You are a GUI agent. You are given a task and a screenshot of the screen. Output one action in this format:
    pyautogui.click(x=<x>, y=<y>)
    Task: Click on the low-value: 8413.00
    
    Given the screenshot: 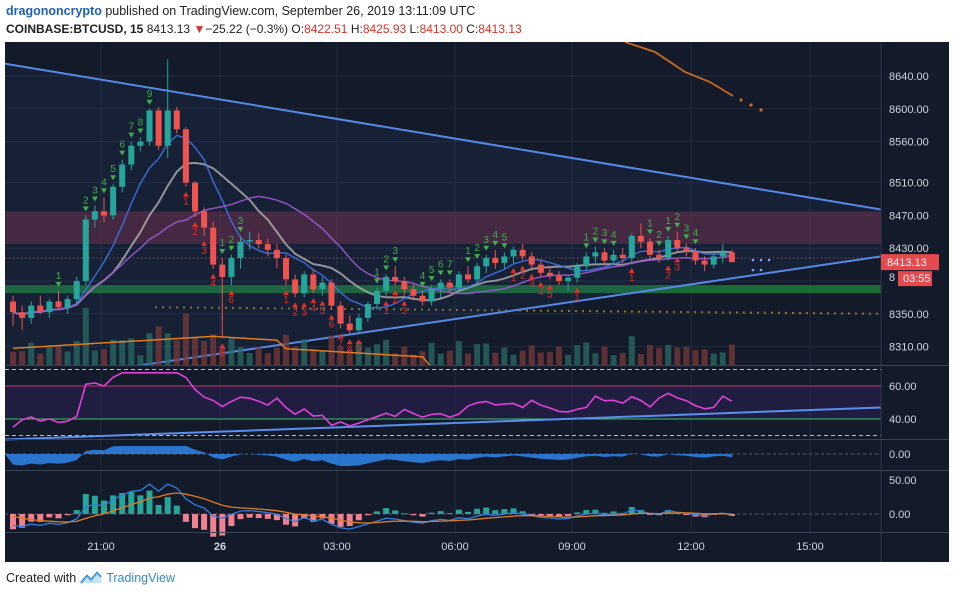 What is the action you would take?
    pyautogui.click(x=441, y=29)
    